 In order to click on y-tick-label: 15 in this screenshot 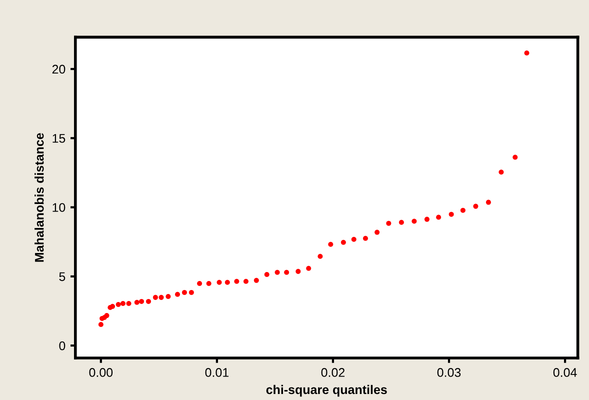, I will do `click(59, 138)`.